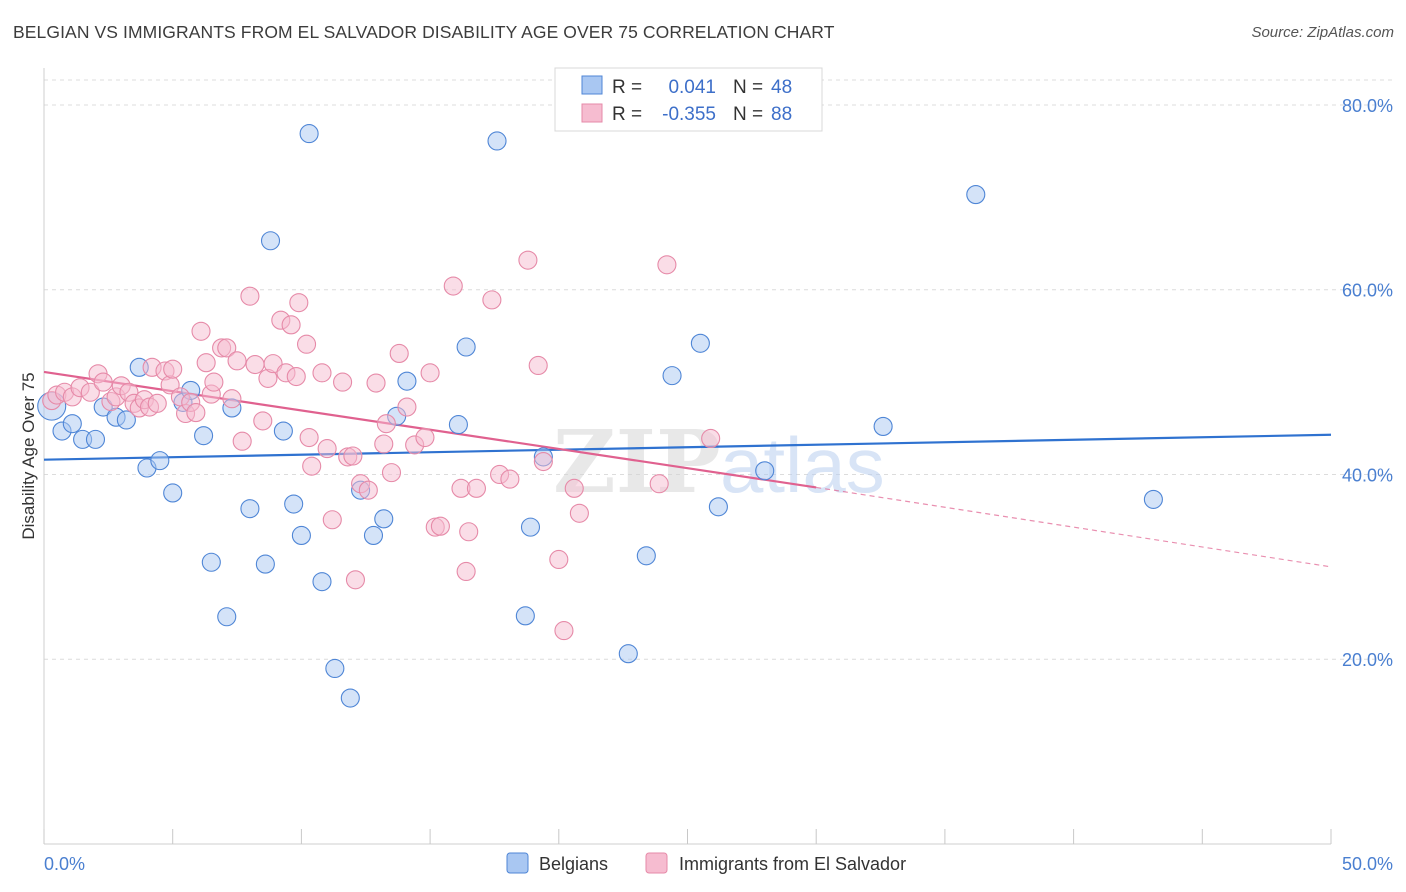  Describe the element at coordinates (1367, 475) in the screenshot. I see `y-tick-label: 40.0%` at that location.